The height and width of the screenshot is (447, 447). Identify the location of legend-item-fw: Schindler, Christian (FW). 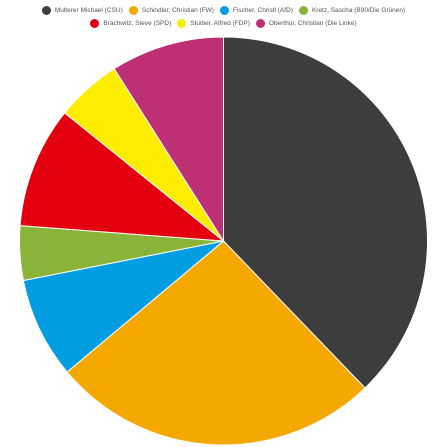
(171, 10).